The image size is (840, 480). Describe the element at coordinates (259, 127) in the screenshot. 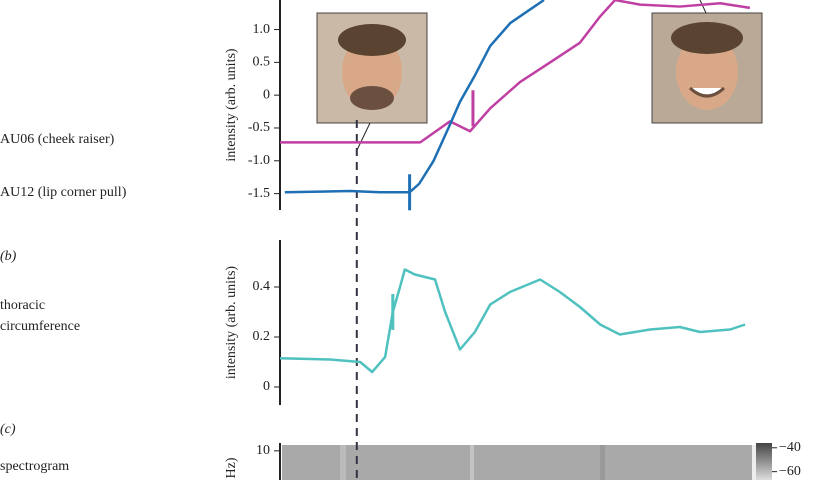

I see `y-tick-label: -0.5` at that location.